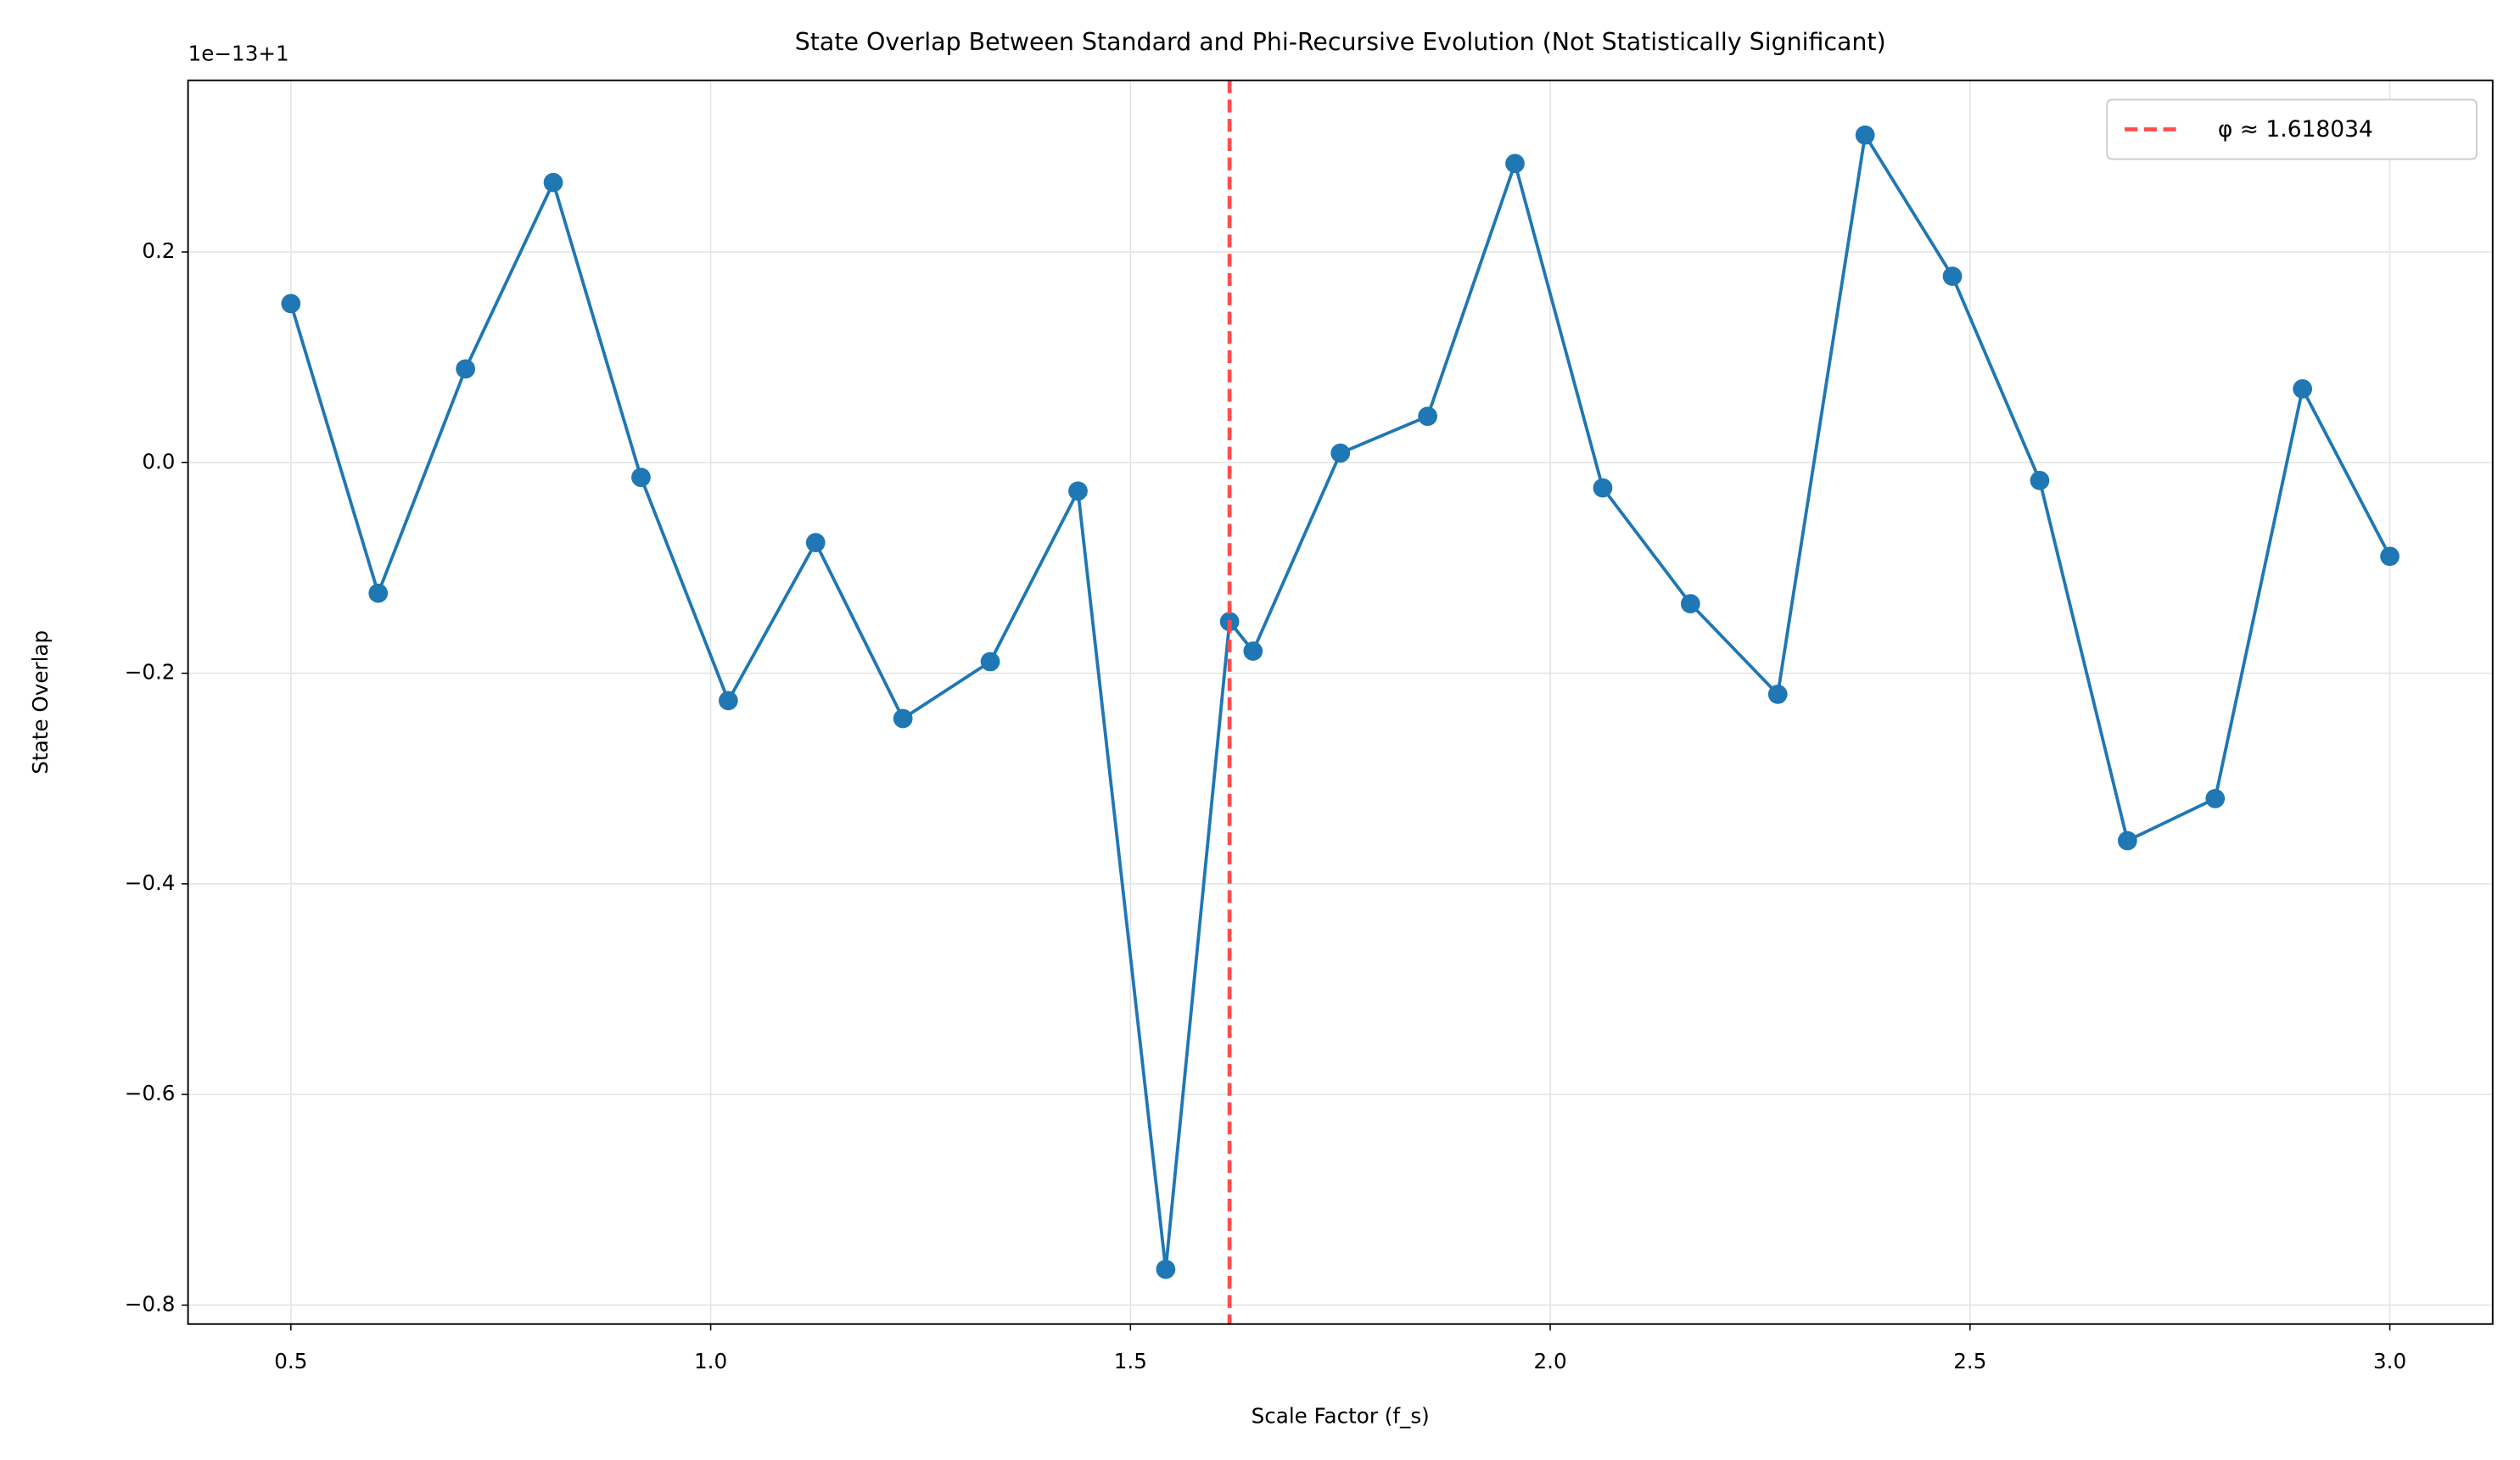  Describe the element at coordinates (150, 1093) in the screenshot. I see `y-tick-label: −0.6` at that location.